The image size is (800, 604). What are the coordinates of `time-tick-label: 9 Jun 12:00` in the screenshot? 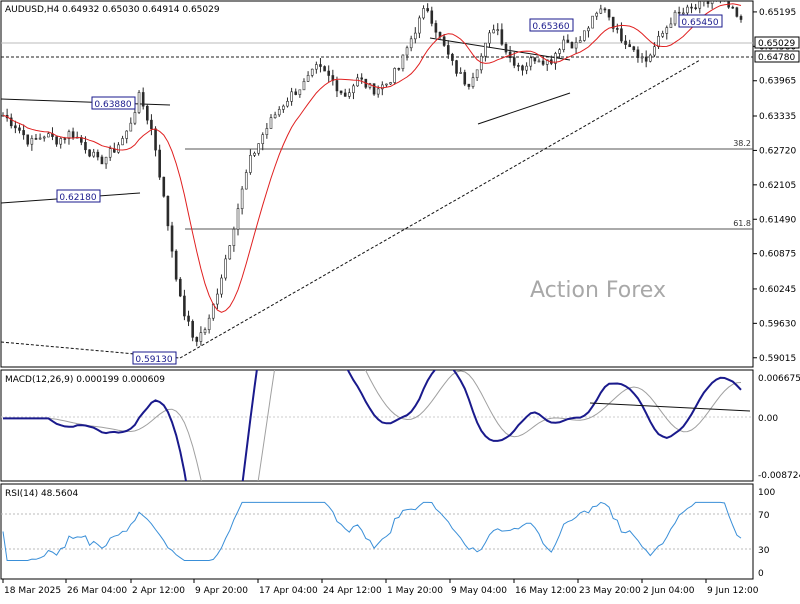 It's located at (733, 591).